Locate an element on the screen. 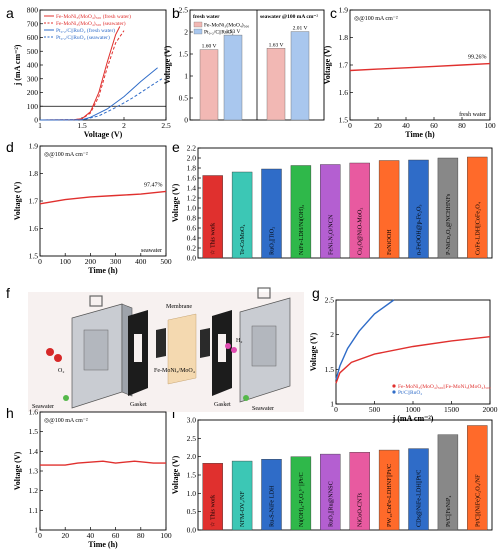 The image size is (500, 560). y-tick-label: 0.0 is located at coordinates (192, 530).